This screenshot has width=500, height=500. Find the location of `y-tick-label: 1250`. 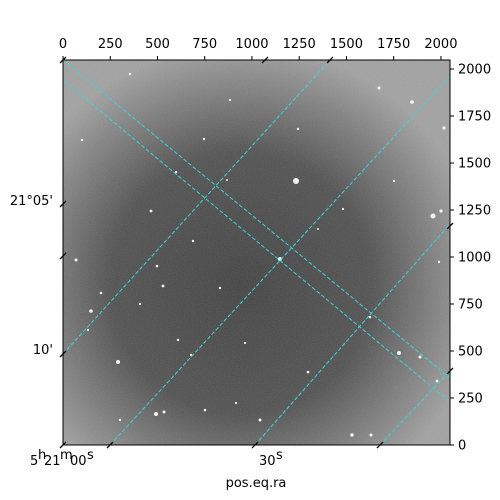

y-tick-label: 1250 is located at coordinates (474, 211).